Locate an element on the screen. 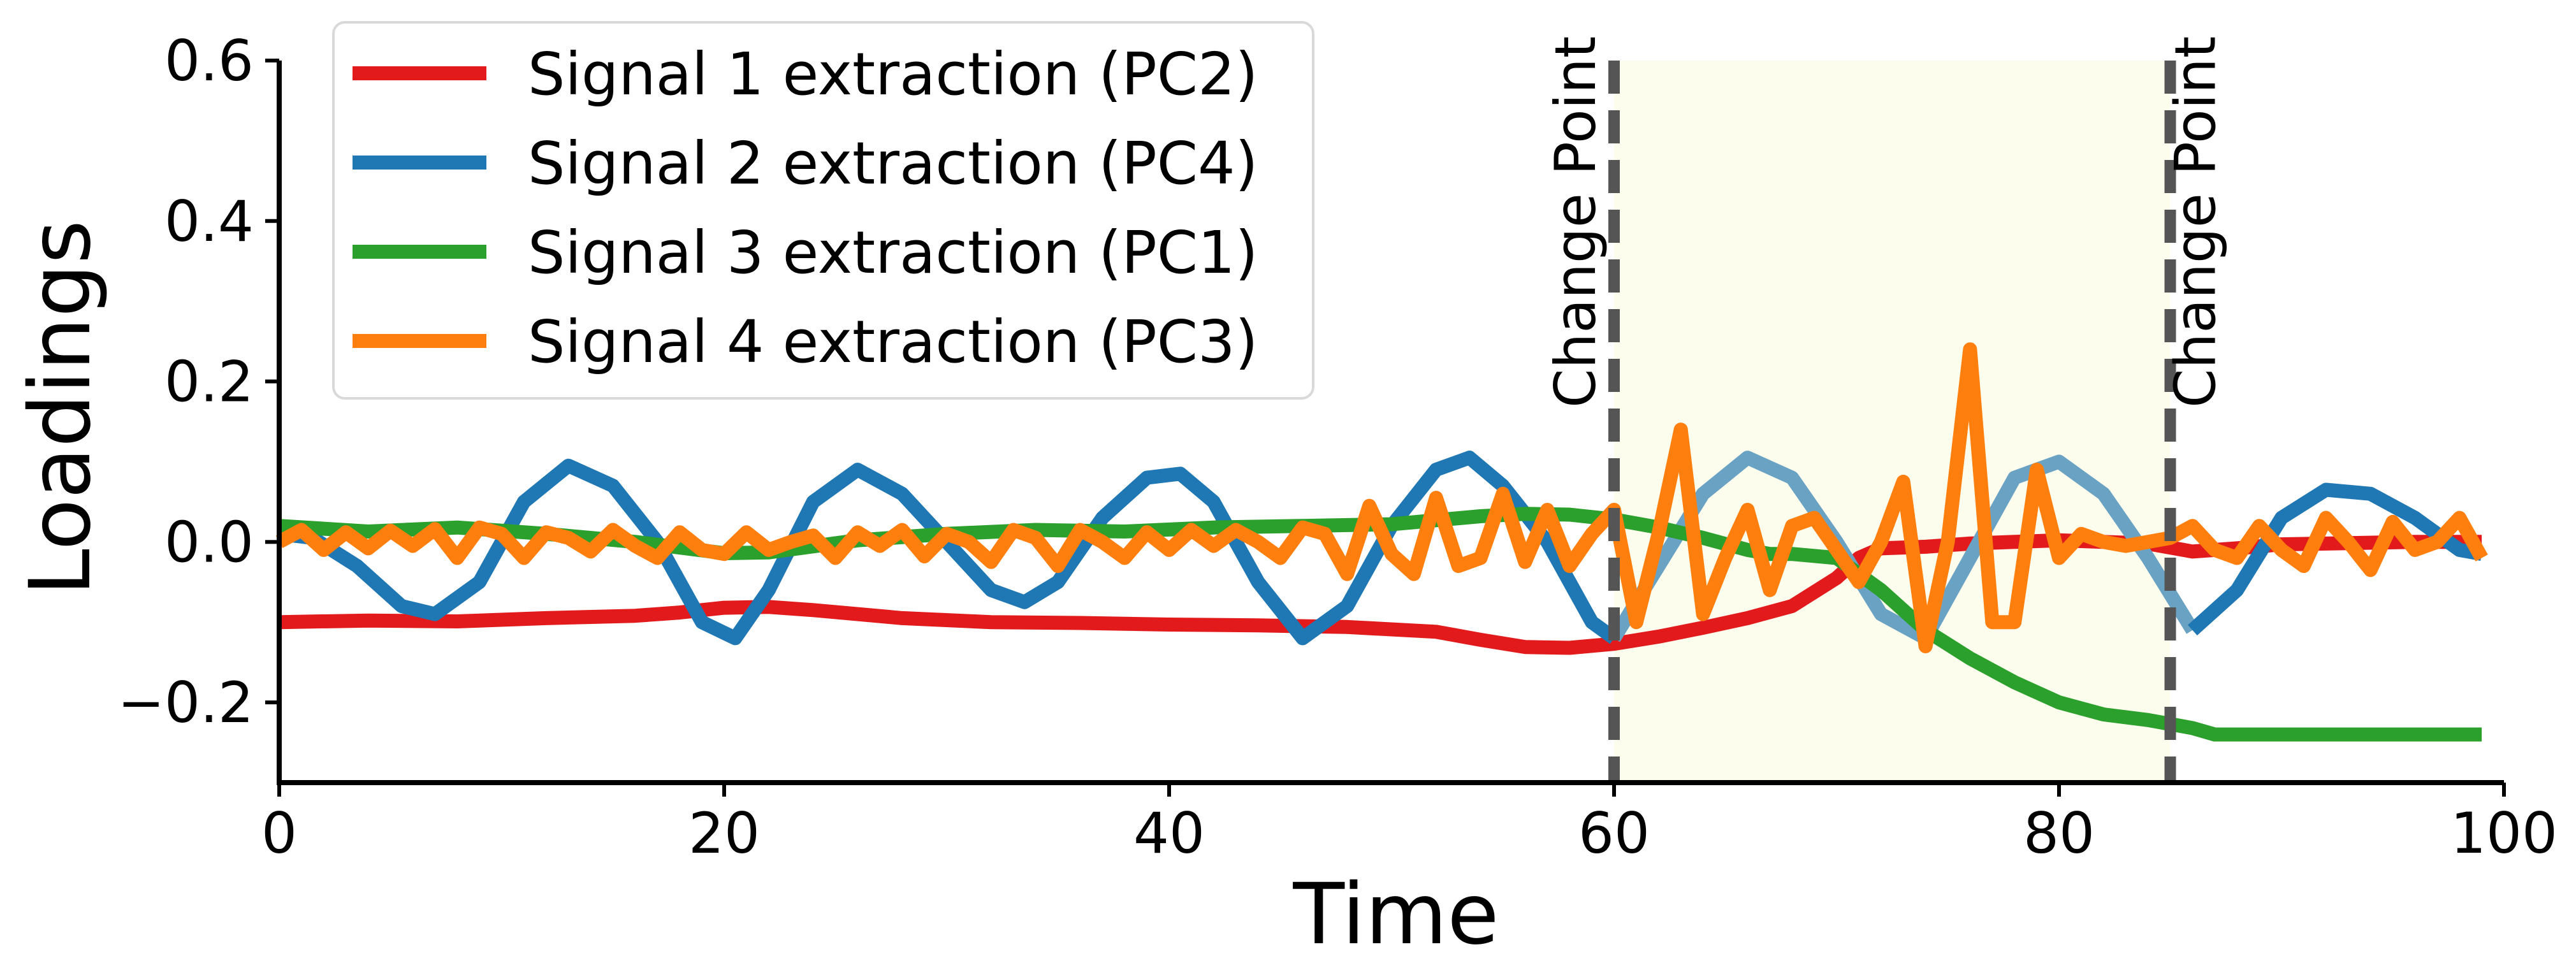  y-tick-label: 0.2 is located at coordinates (209, 382).